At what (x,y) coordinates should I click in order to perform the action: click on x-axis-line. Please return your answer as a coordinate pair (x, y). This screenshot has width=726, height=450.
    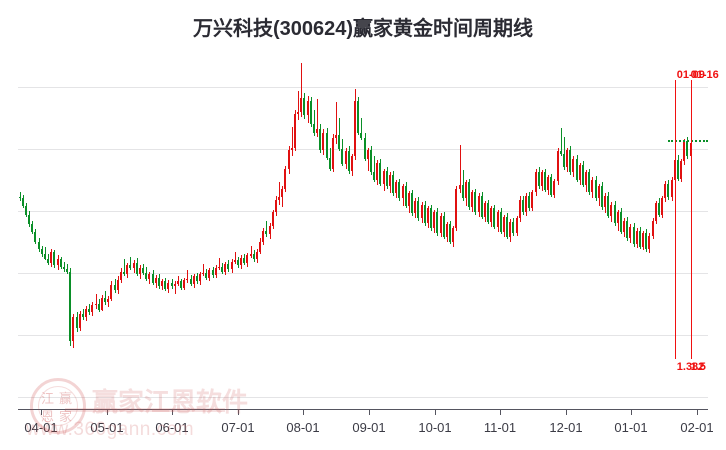
    Looking at the image, I should click on (363, 409).